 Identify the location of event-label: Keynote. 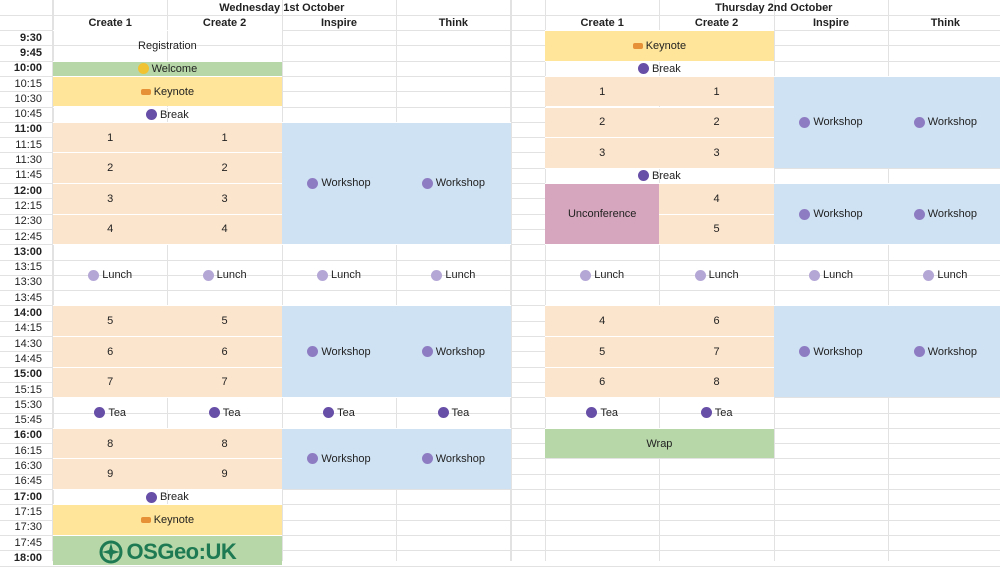
(174, 520).